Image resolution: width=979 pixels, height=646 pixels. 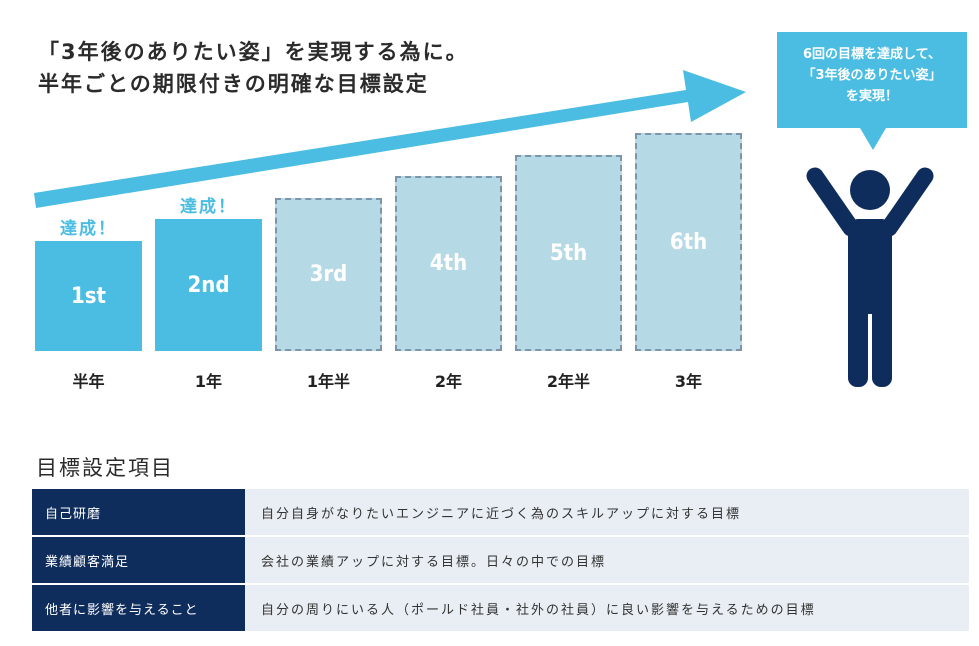 I want to click on table-row: 自己研磨 自分自身がなりたいエンジニアに近づく為のスキルアップに対する目標, so click(x=500, y=512).